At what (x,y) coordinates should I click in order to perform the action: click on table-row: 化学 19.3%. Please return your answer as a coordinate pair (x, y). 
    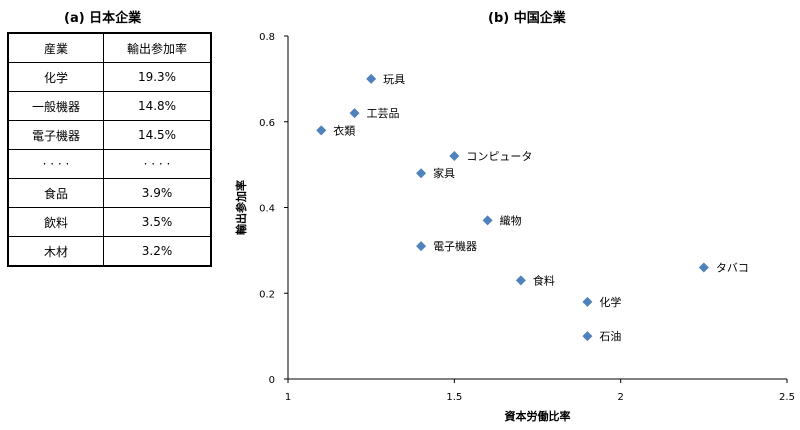
    Looking at the image, I should click on (109, 77).